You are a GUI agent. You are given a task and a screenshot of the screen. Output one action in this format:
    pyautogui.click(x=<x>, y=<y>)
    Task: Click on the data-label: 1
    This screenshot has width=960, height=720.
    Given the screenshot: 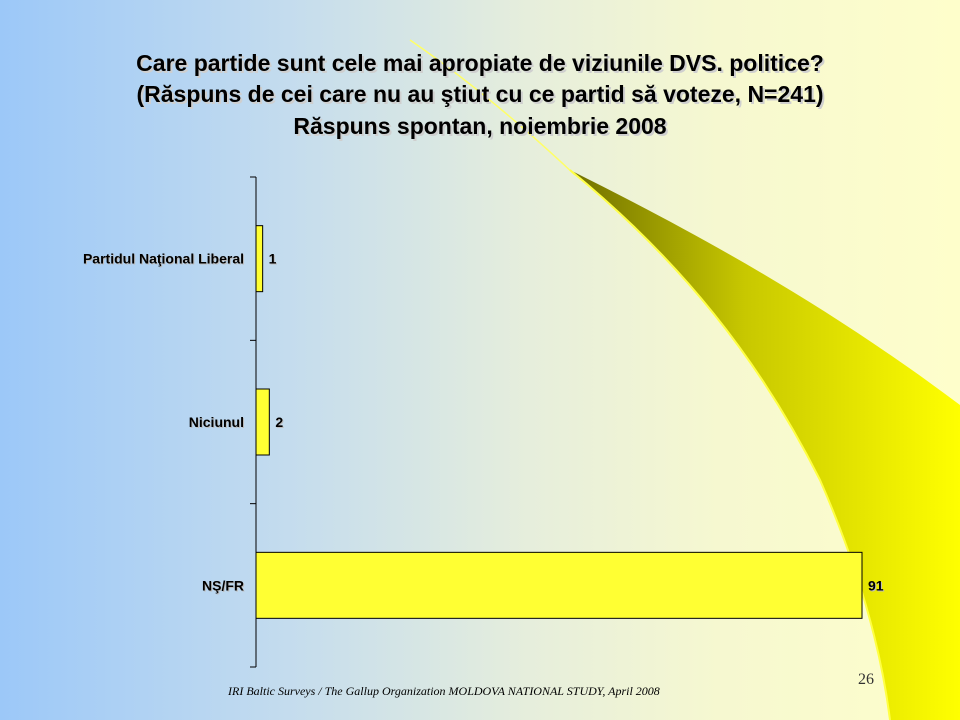 What is the action you would take?
    pyautogui.click(x=273, y=259)
    